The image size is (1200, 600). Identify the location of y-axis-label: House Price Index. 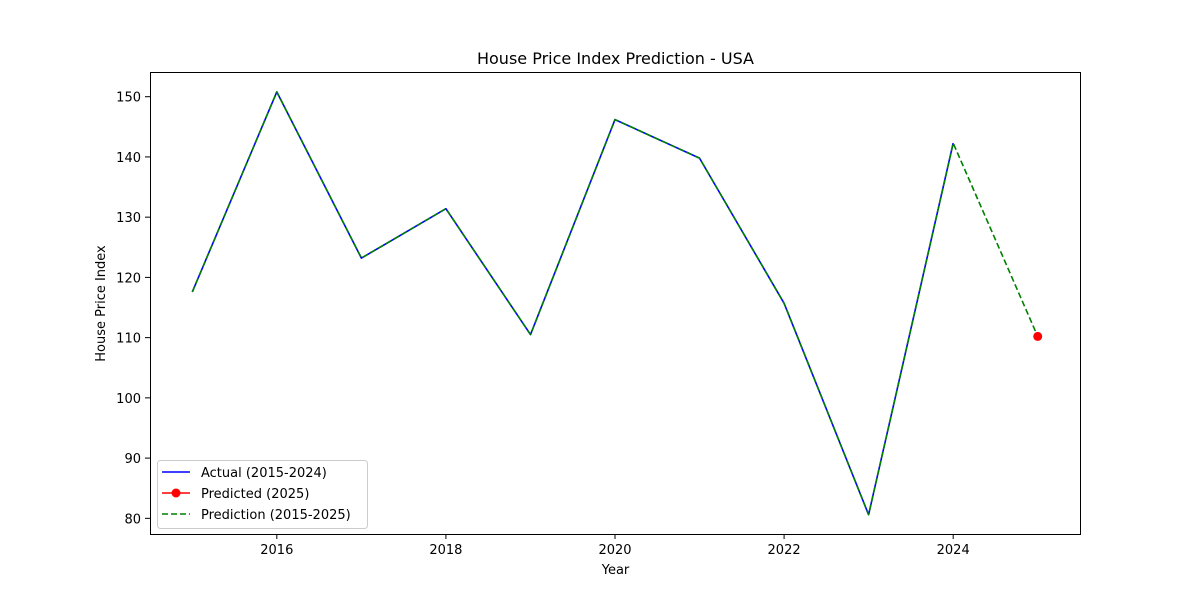
(101, 303).